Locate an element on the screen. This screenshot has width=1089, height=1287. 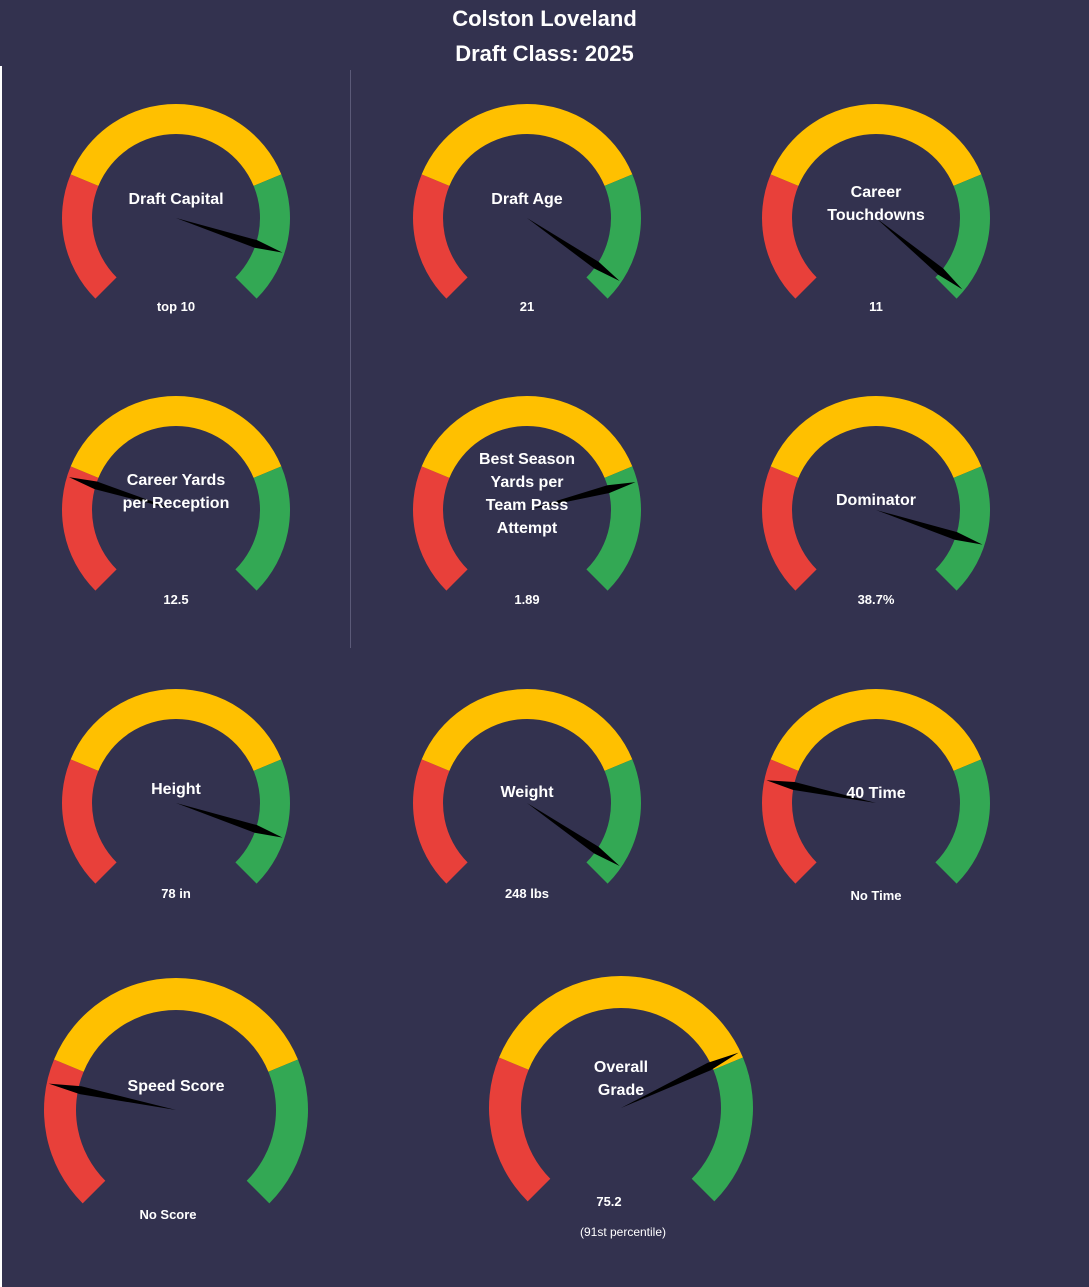
gauge-value: No Time is located at coordinates (876, 895).